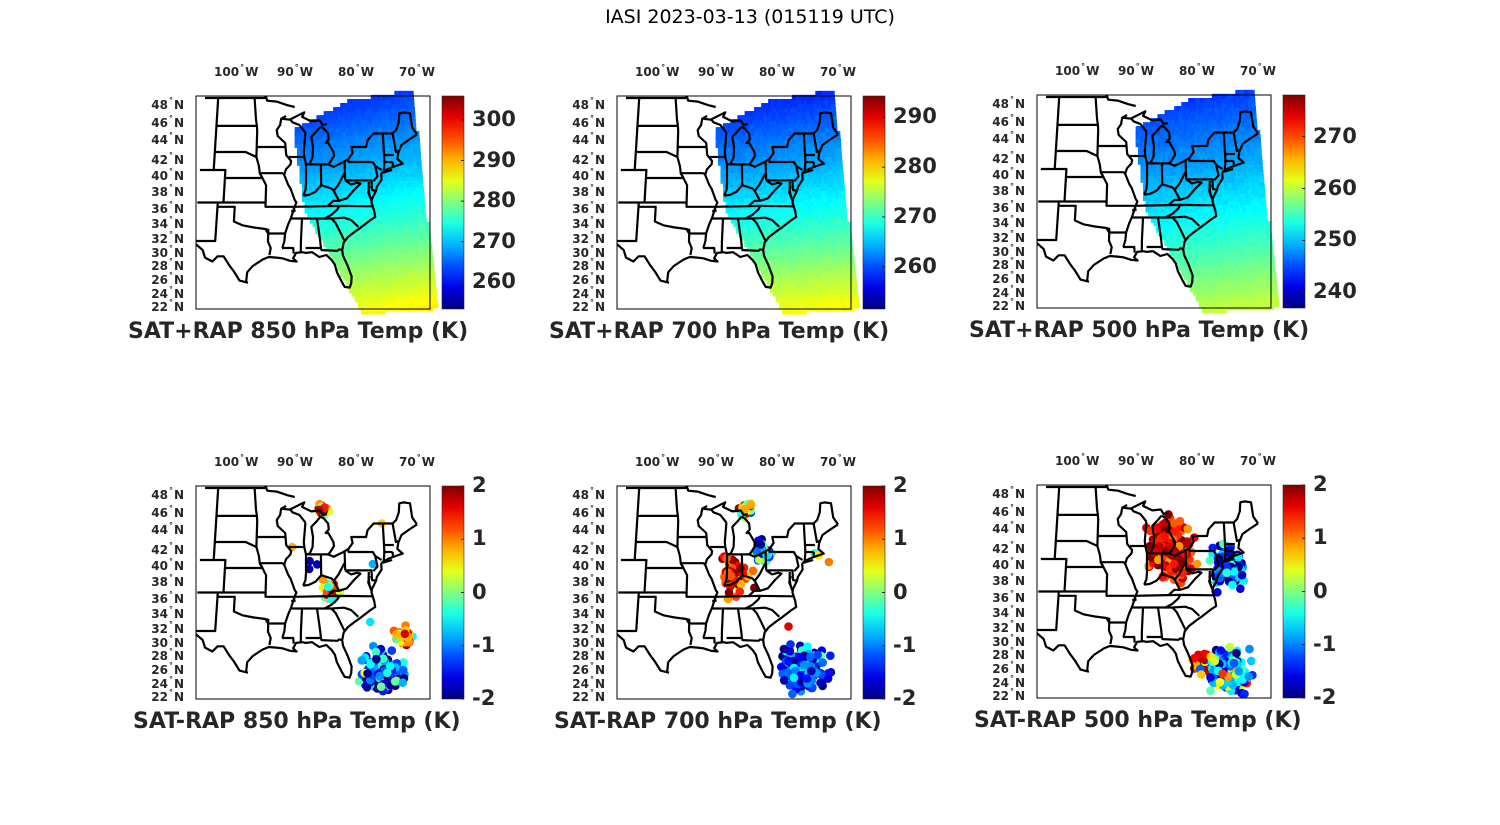 This screenshot has height=825, width=1500. I want to click on tick-hemisphere: N, so click(599, 224).